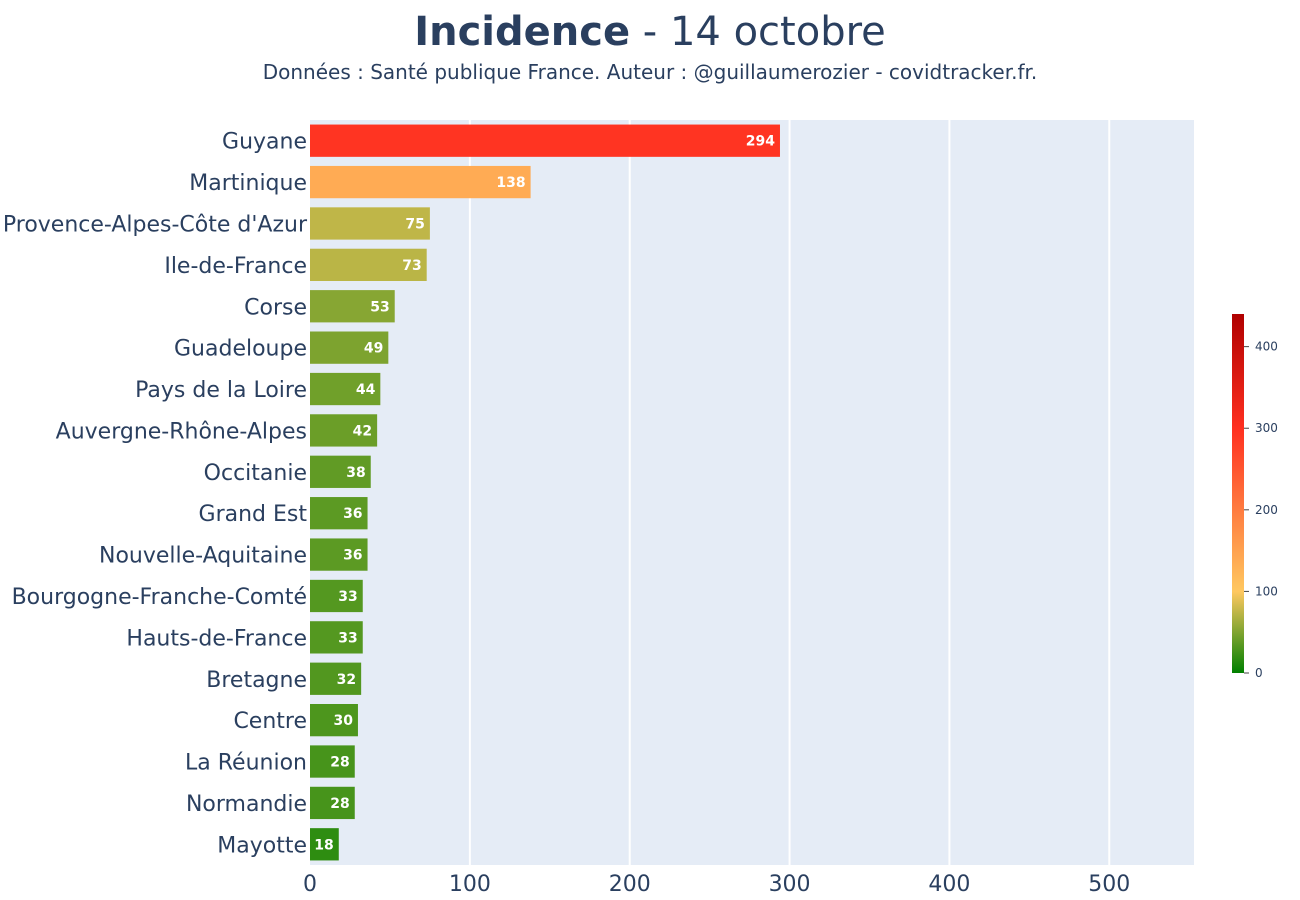 Image resolution: width=1300 pixels, height=900 pixels. I want to click on x-tick-label: 100, so click(470, 884).